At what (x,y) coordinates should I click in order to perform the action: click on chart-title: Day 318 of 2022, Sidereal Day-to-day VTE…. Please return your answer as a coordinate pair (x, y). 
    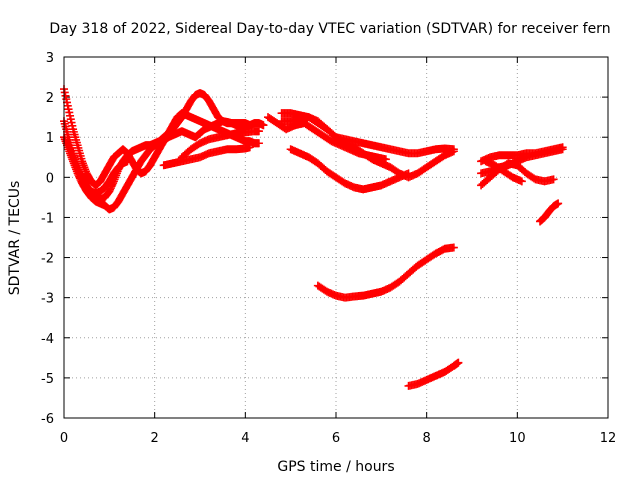
    Looking at the image, I should click on (329, 29).